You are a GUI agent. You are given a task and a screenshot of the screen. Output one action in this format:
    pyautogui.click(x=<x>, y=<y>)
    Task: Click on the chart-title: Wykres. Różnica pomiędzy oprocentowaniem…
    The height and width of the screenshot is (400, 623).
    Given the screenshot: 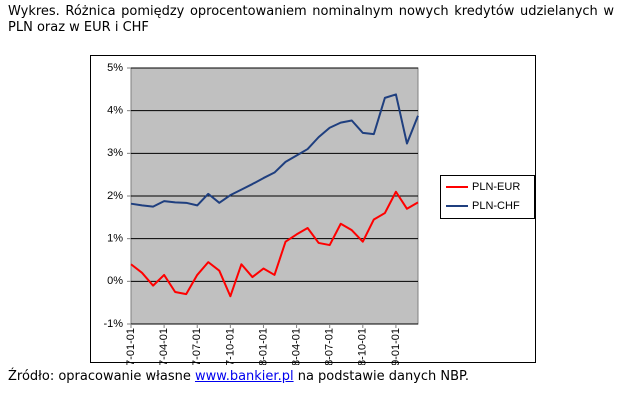 What is the action you would take?
    pyautogui.click(x=311, y=19)
    